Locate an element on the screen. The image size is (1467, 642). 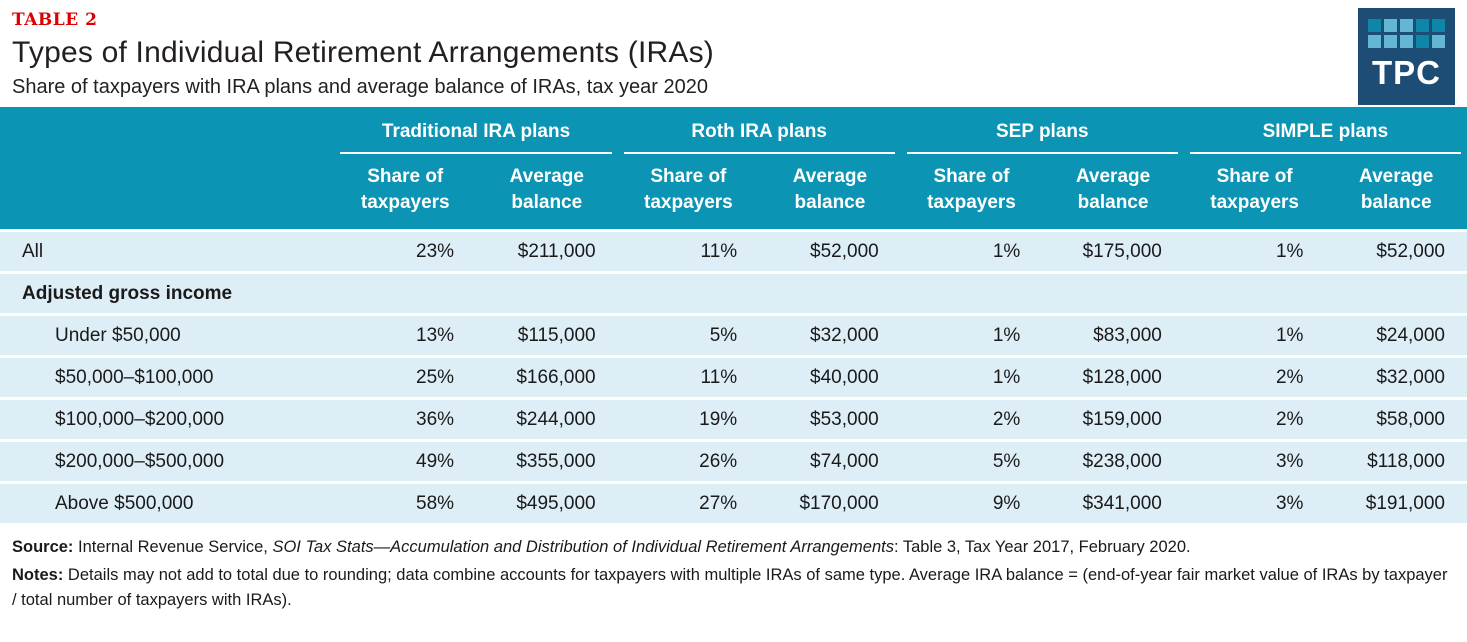
row-label: Above $500,000 is located at coordinates (167, 505).